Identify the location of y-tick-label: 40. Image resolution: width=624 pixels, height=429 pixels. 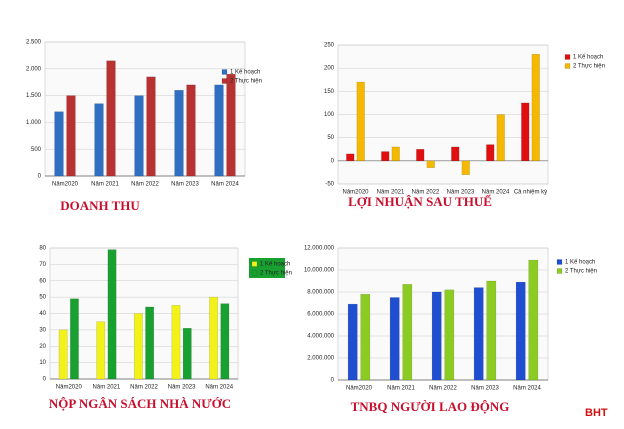
(42, 314).